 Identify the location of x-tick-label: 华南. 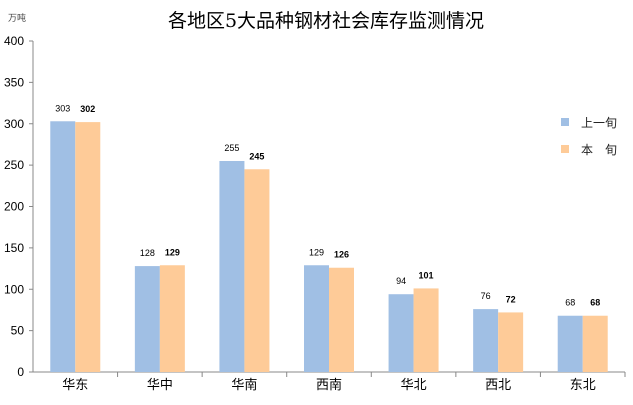
(244, 385).